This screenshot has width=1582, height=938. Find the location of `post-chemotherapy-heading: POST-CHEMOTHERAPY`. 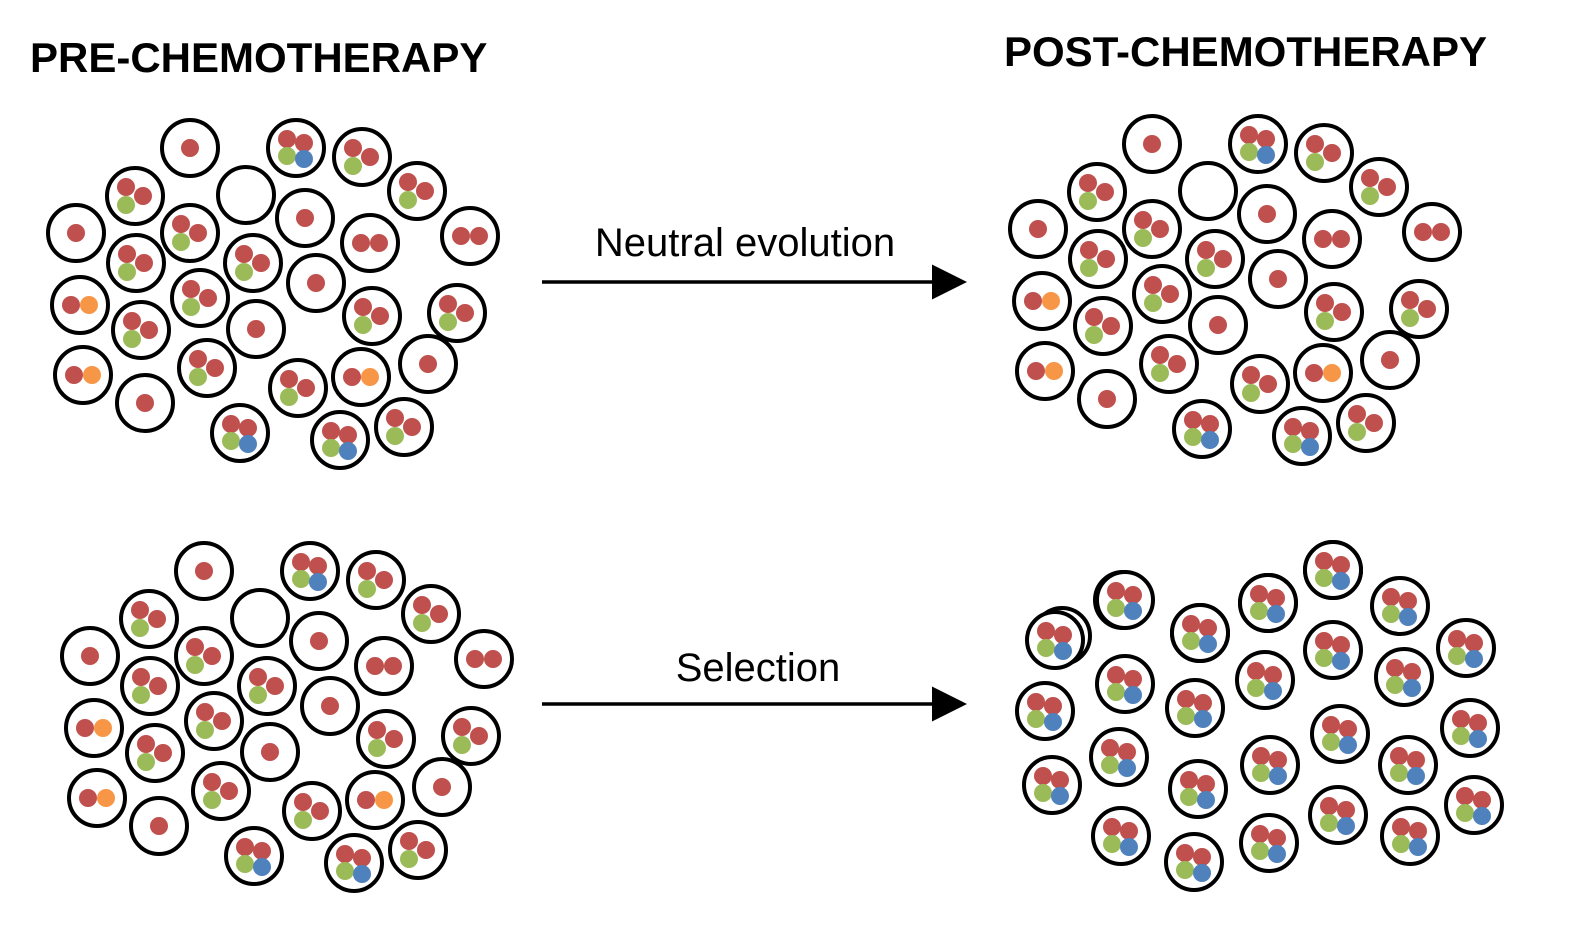

post-chemotherapy-heading: POST-CHEMOTHERAPY is located at coordinates (1245, 51).